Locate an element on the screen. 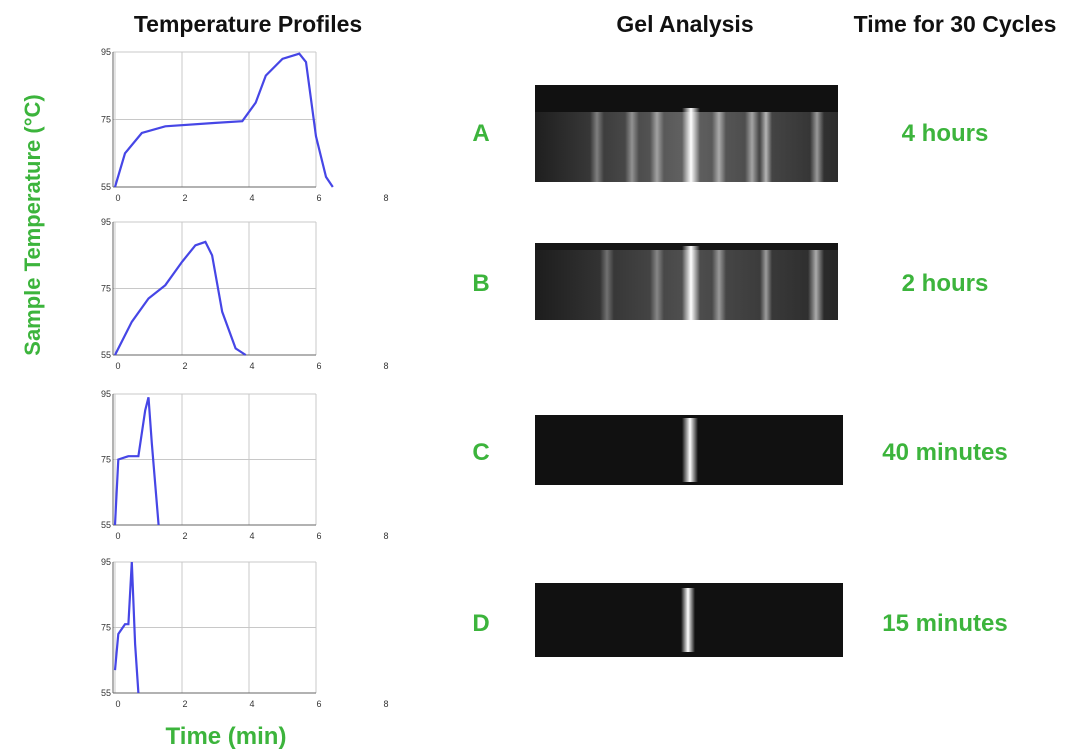 This screenshot has width=1090, height=751. lane-label: D is located at coordinates (480, 623).